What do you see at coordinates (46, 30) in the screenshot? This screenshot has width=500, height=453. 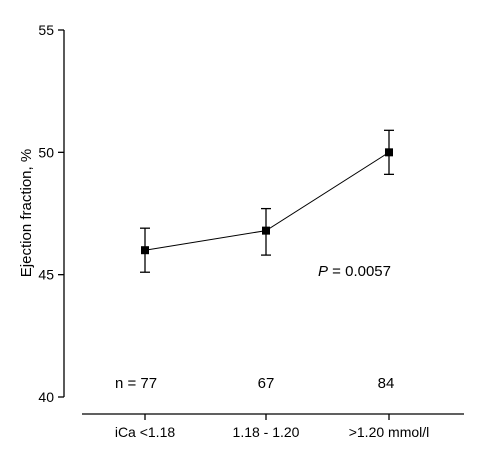 I see `y-tick-label: 55` at bounding box center [46, 30].